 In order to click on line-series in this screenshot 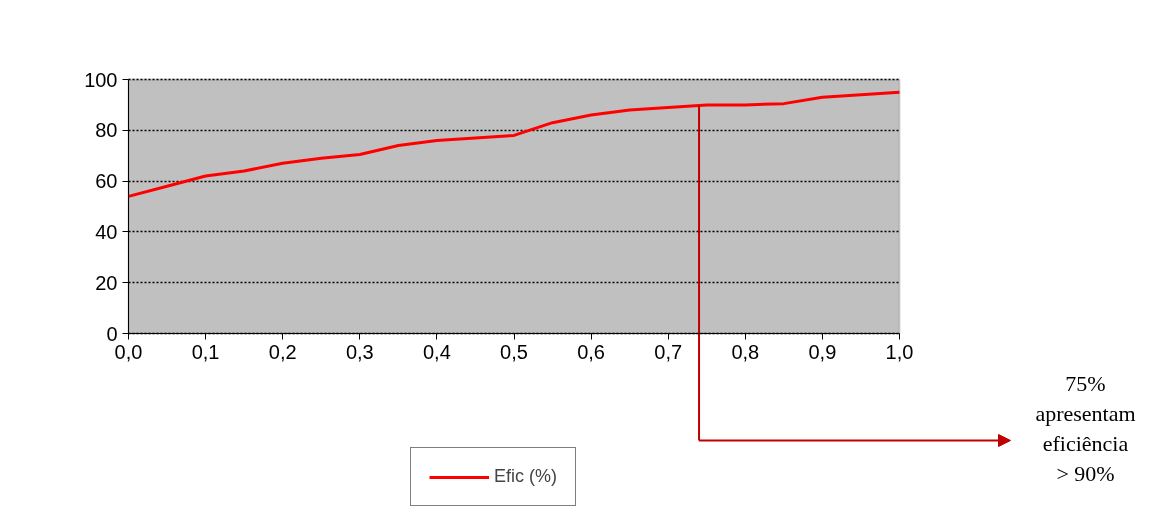, I will do `click(514, 144)`.